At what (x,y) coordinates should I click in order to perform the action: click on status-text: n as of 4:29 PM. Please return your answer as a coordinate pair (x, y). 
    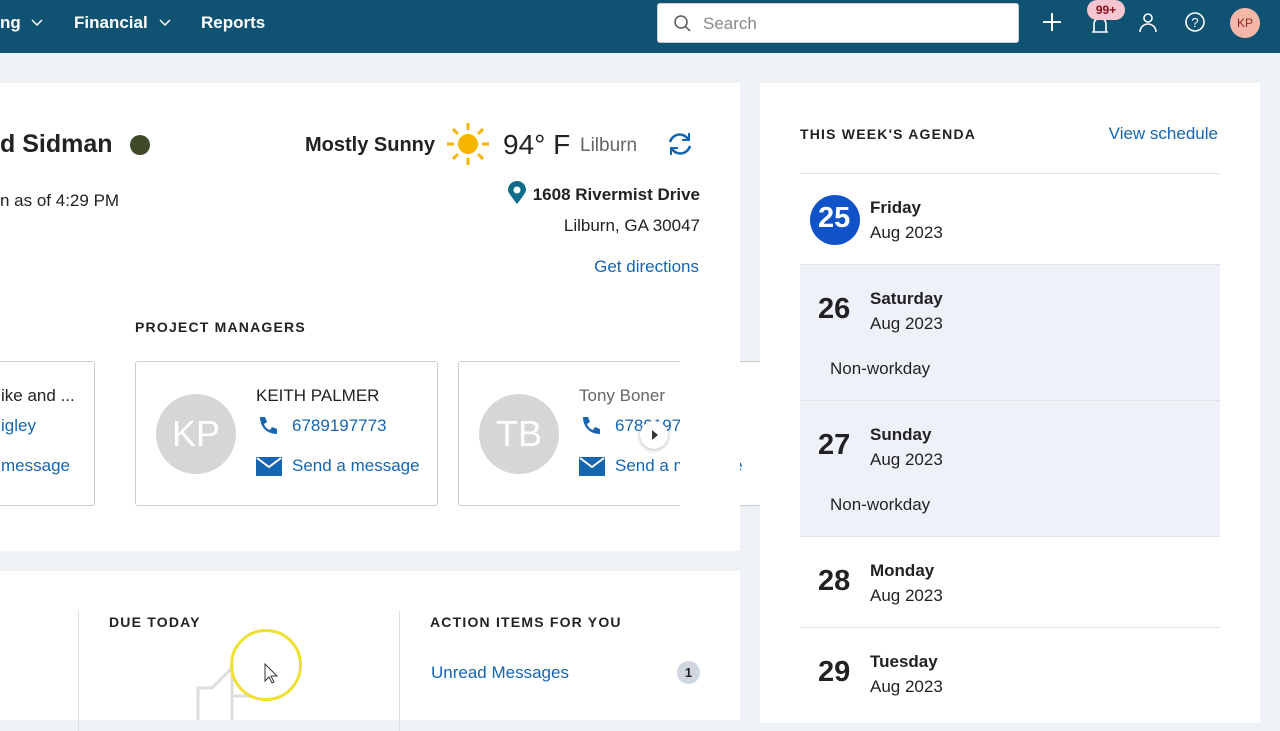
    Looking at the image, I should click on (60, 200).